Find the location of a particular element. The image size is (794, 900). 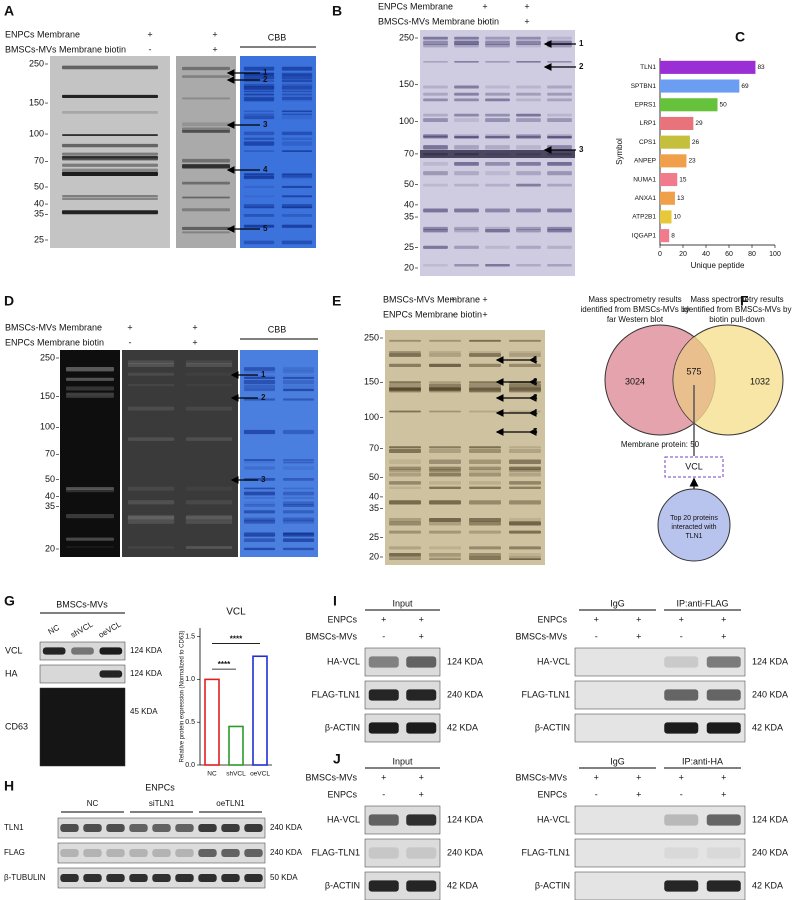

y-tick-label: 1.5 is located at coordinates (190, 636).